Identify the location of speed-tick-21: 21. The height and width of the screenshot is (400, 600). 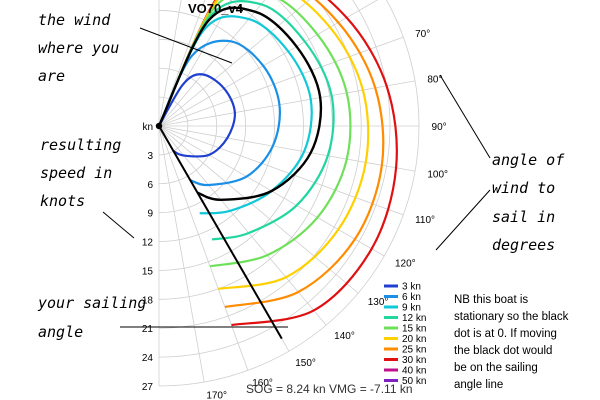
(148, 329).